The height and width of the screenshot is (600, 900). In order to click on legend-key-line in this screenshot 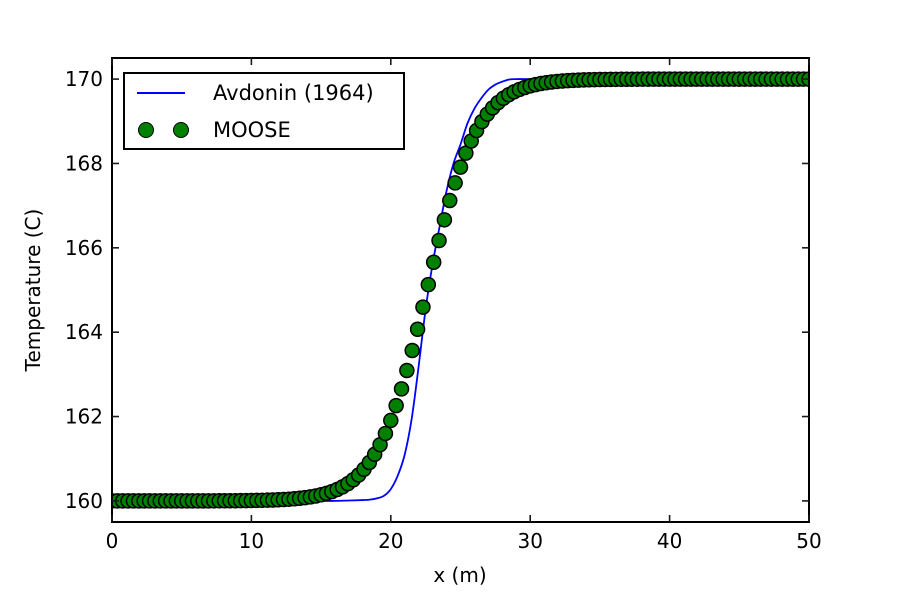, I will do `click(169, 93)`.